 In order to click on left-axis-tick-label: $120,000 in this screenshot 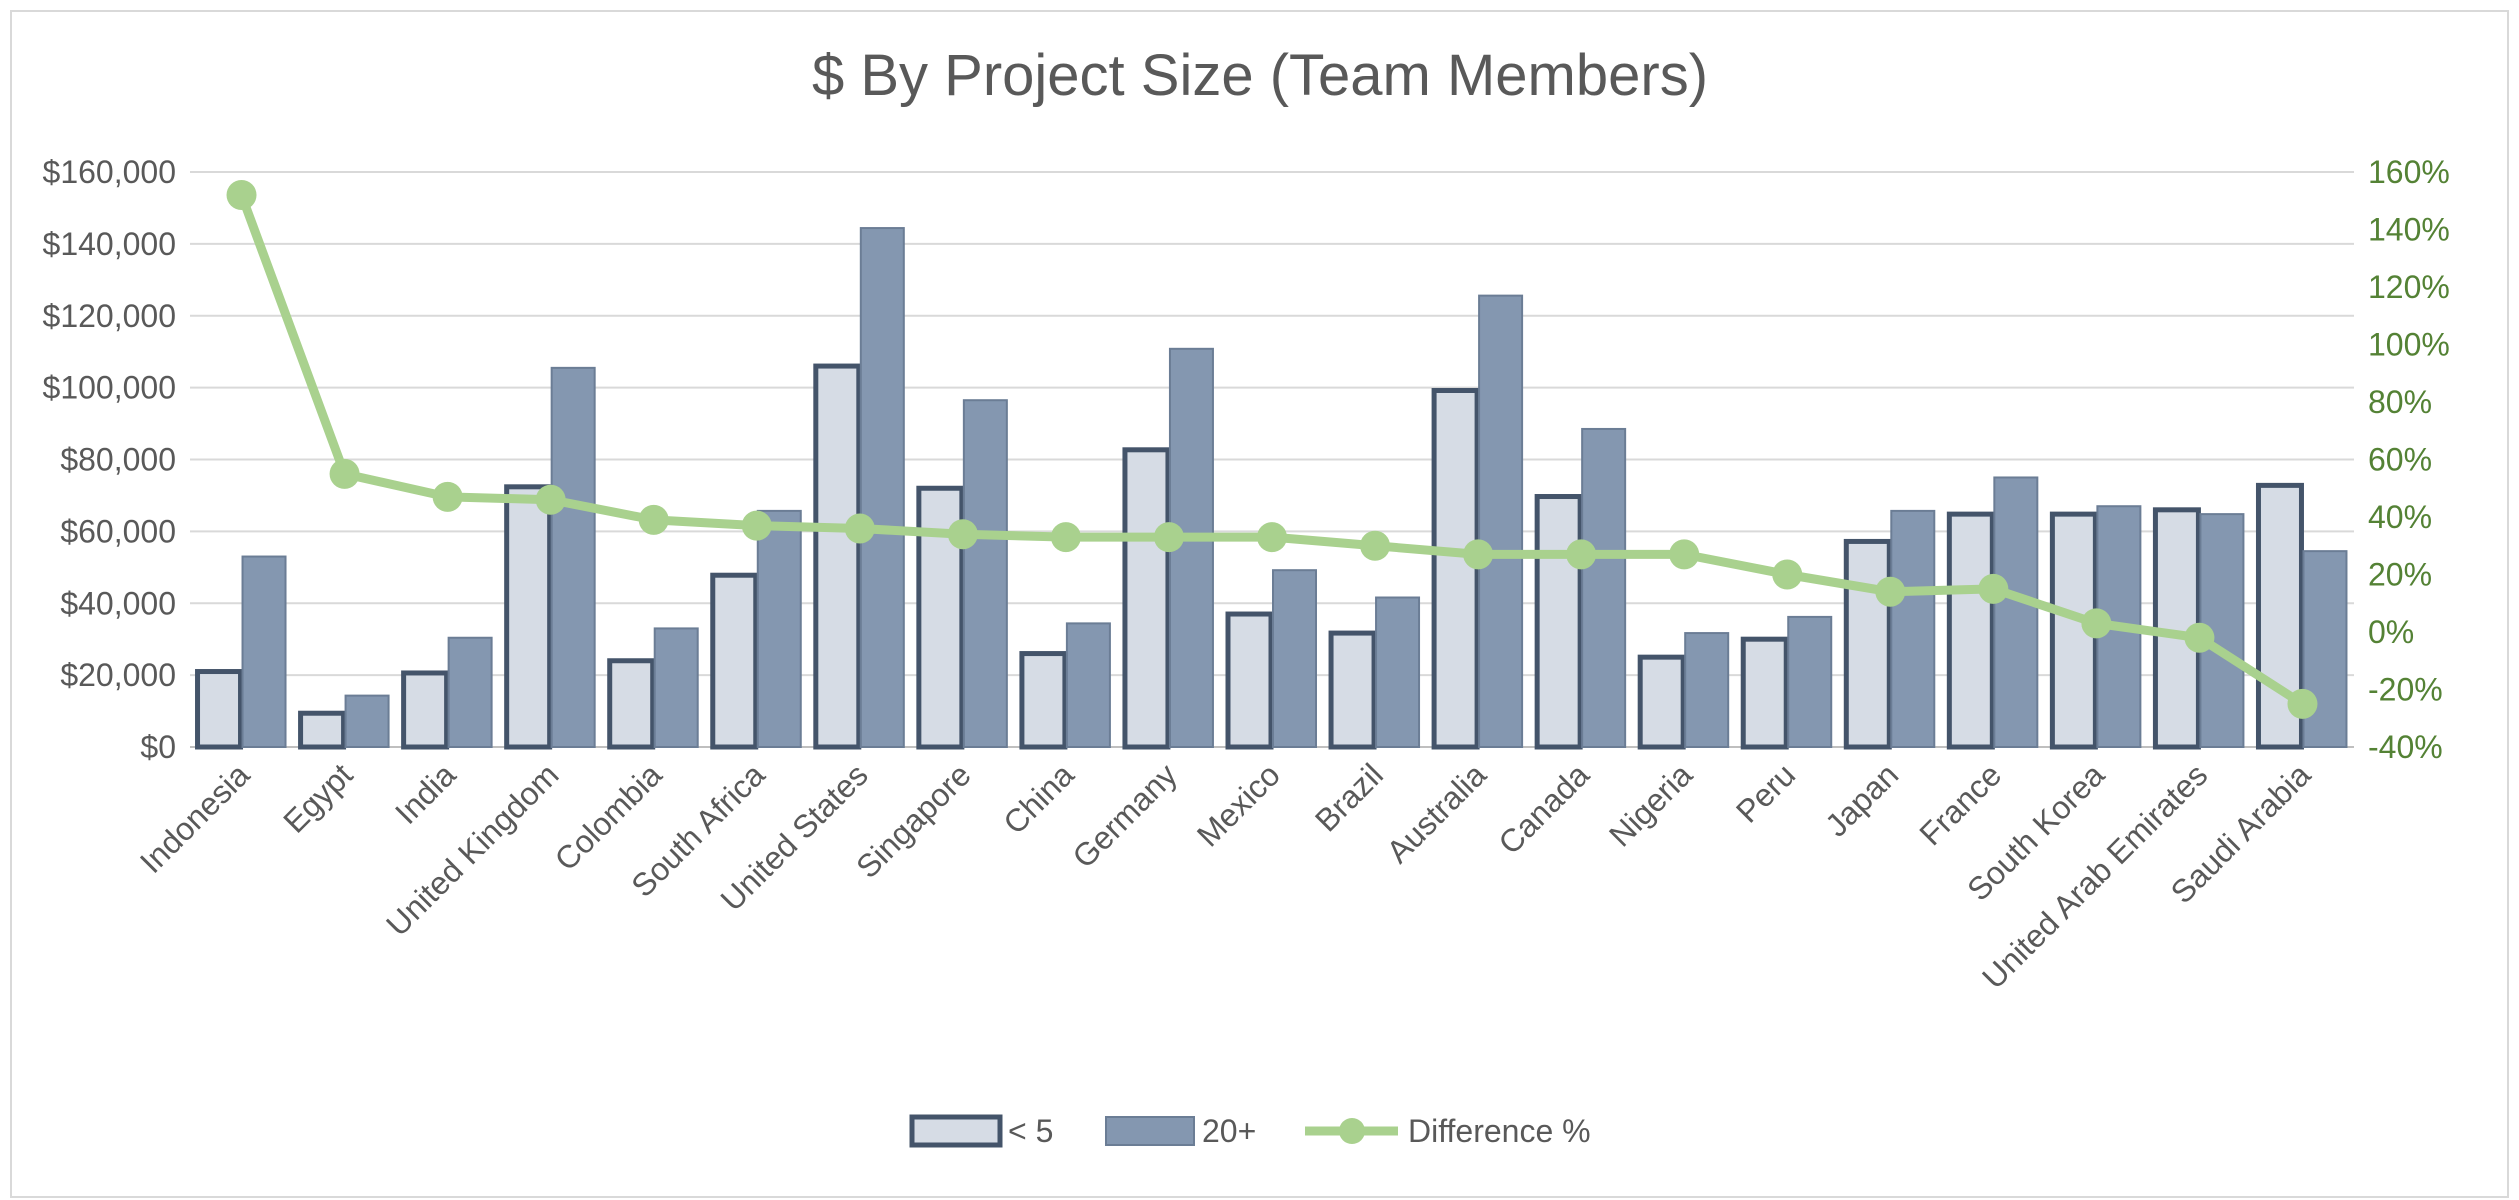, I will do `click(109, 316)`.